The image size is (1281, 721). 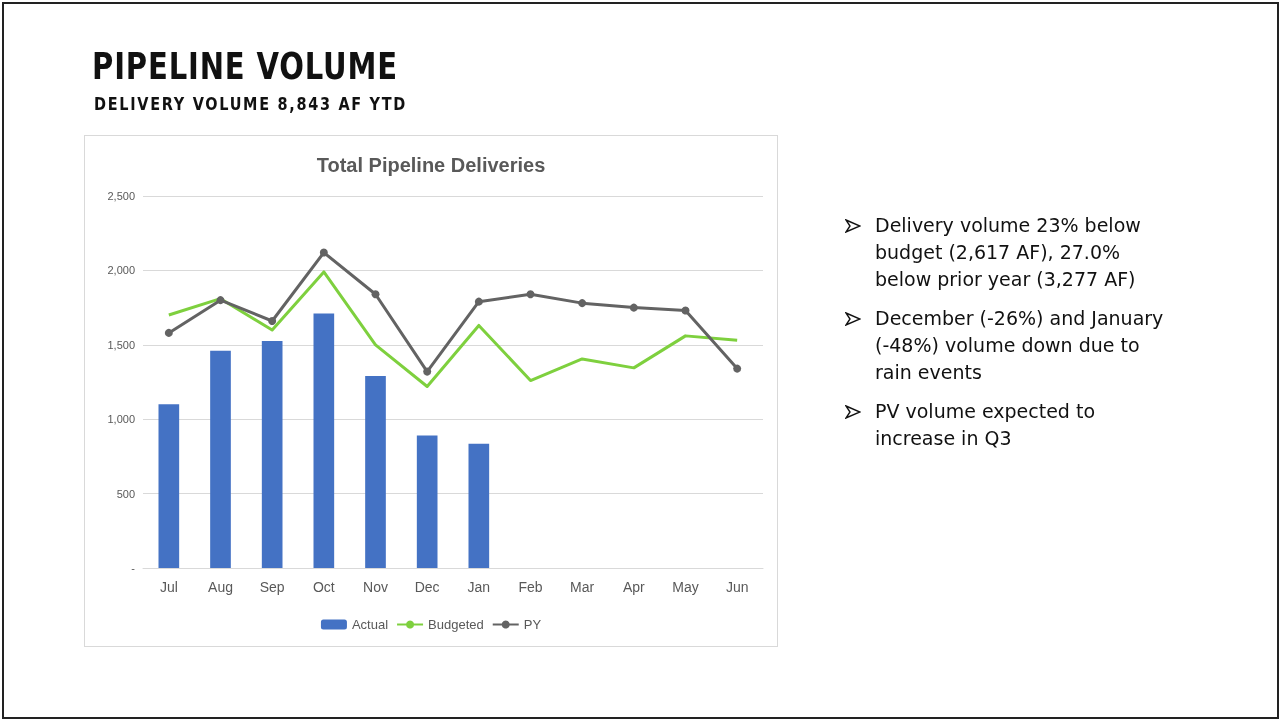 What do you see at coordinates (431, 165) in the screenshot?
I see `chart-title: Total Pipeline Deliveries` at bounding box center [431, 165].